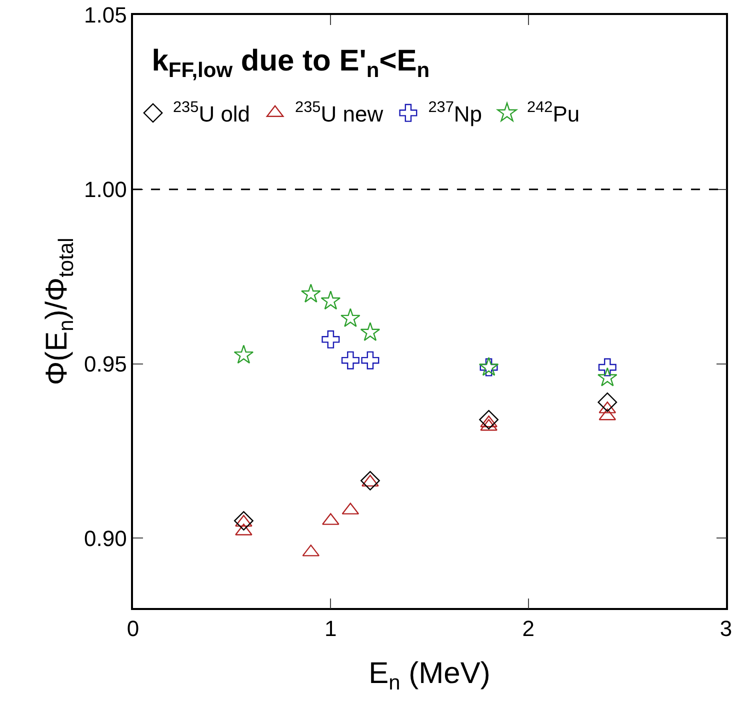 The width and height of the screenshot is (740, 710). Describe the element at coordinates (105, 189) in the screenshot. I see `y-tick-label: 1.00` at that location.